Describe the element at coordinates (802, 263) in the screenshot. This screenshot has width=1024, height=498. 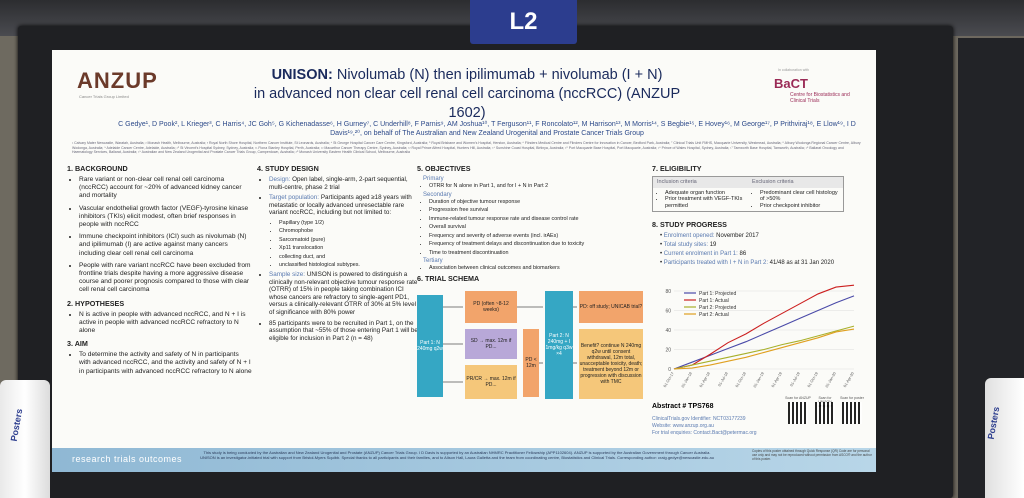
I see `progress-value: 41/48 as at 31 Jan 2020` at that location.